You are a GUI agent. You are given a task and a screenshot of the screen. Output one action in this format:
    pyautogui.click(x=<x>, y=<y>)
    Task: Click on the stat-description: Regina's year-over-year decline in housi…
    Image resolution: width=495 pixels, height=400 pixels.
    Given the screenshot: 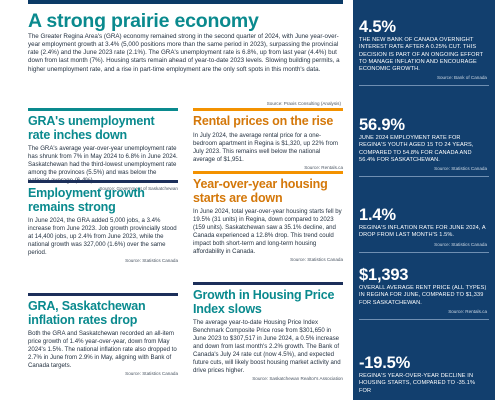 What is the action you would take?
    pyautogui.click(x=417, y=383)
    